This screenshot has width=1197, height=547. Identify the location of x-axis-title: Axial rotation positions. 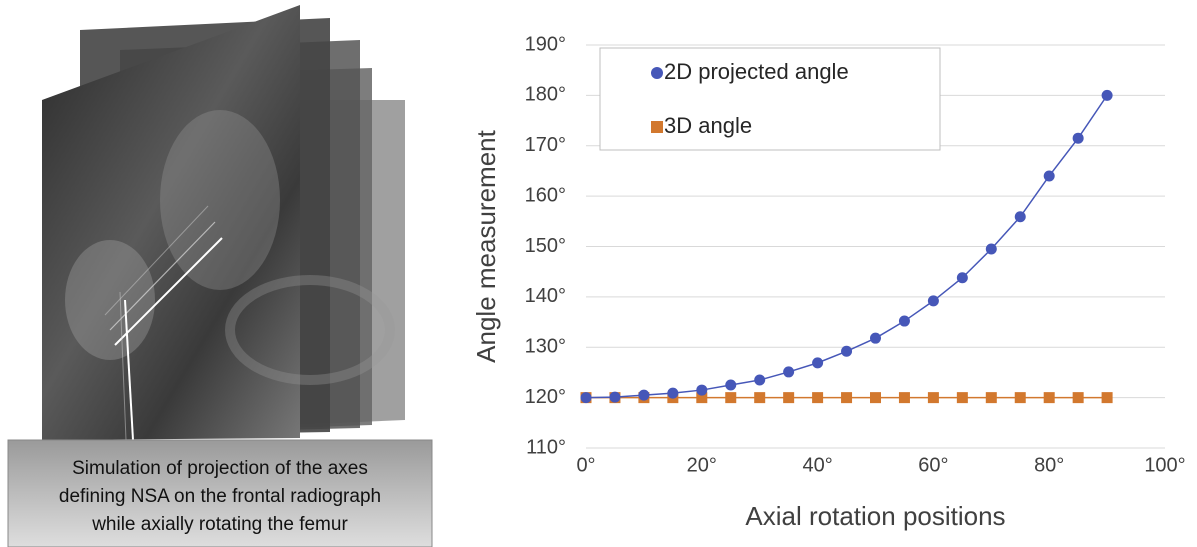
(875, 516).